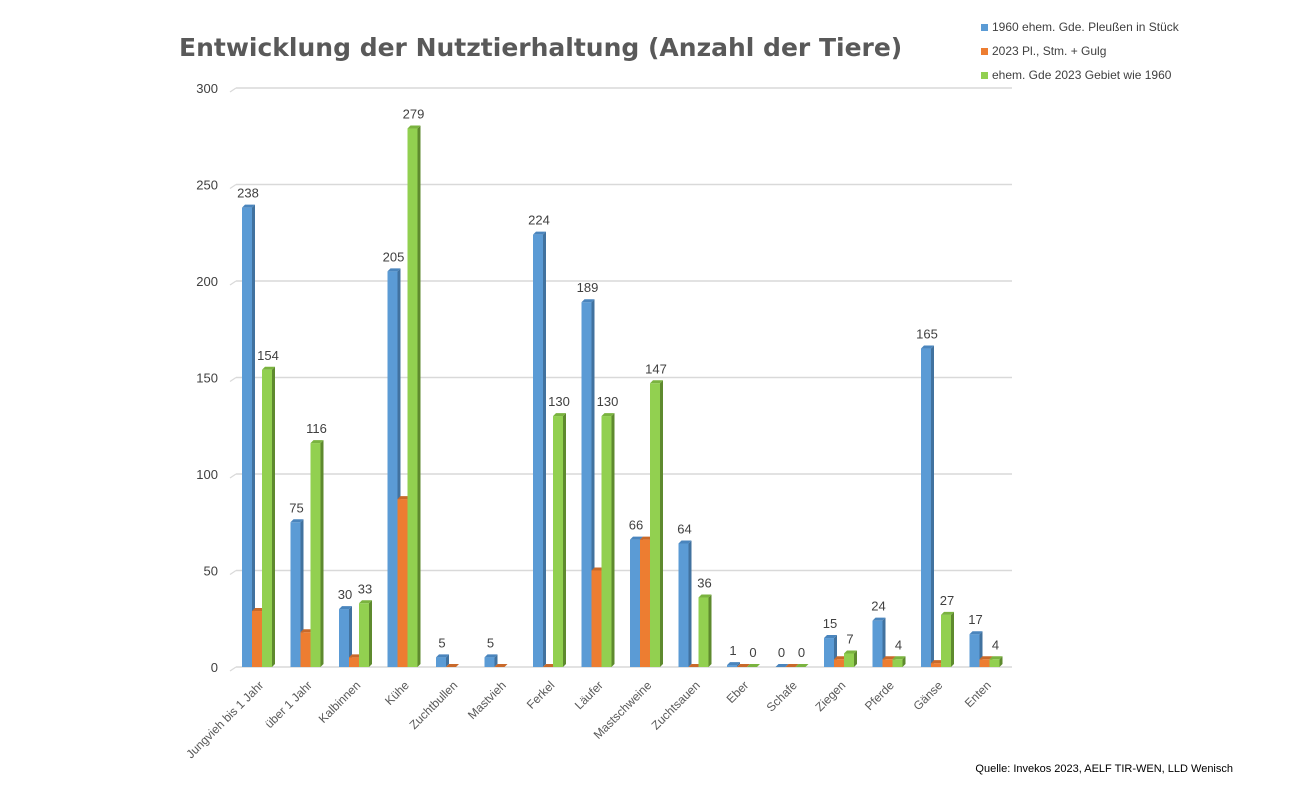 This screenshot has width=1310, height=795. What do you see at coordinates (268, 516) in the screenshot?
I see `bar-3-Jungvieh bis 1 Jahr` at bounding box center [268, 516].